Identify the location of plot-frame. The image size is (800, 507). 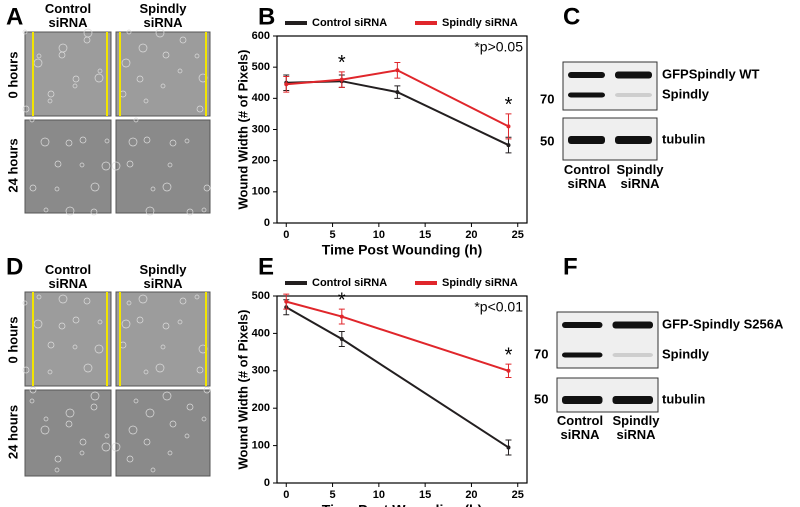
(402, 129).